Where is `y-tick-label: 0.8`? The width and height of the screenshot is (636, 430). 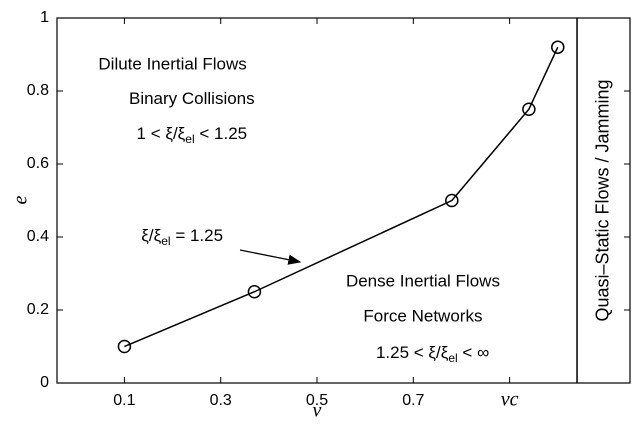
y-tick-label: 0.8 is located at coordinates (38, 90).